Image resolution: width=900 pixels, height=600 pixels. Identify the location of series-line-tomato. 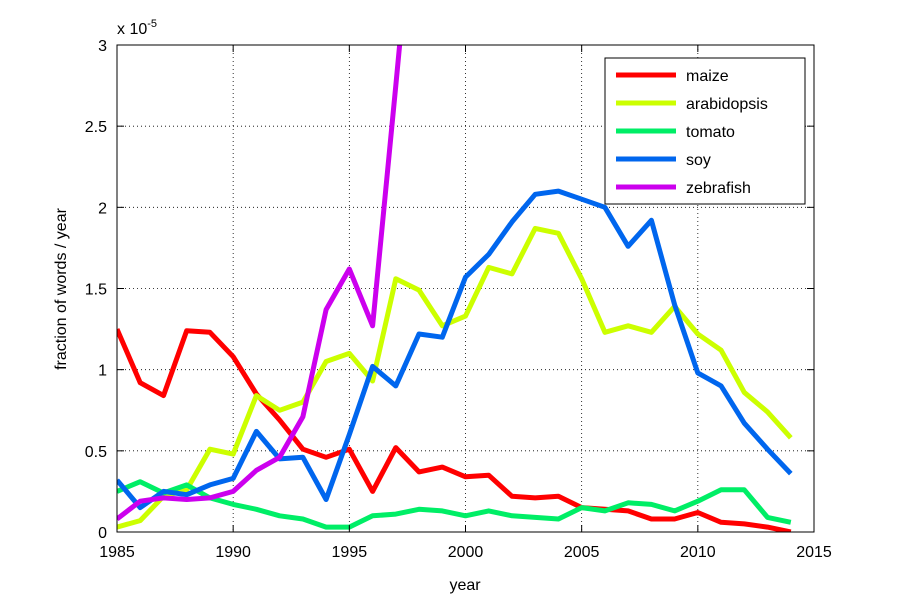
(454, 504).